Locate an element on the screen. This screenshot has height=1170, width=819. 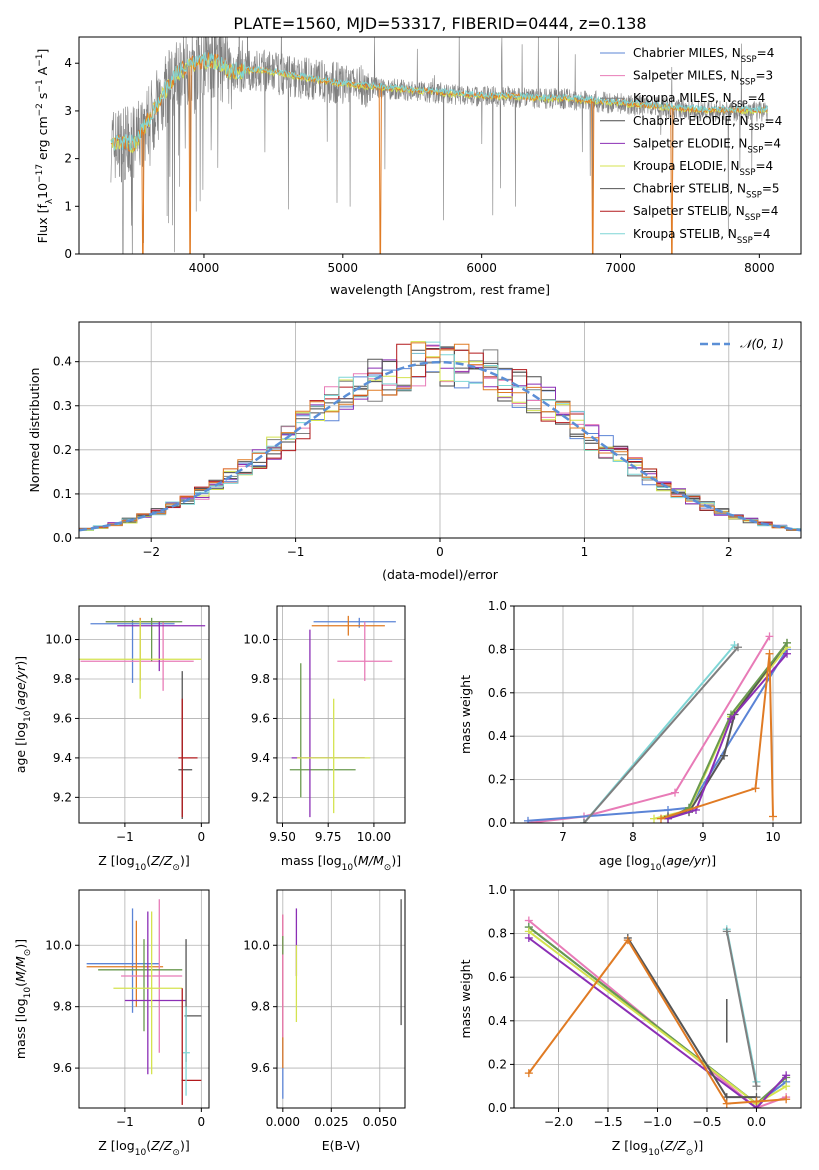
label-part: A is located at coordinates (42, 72).